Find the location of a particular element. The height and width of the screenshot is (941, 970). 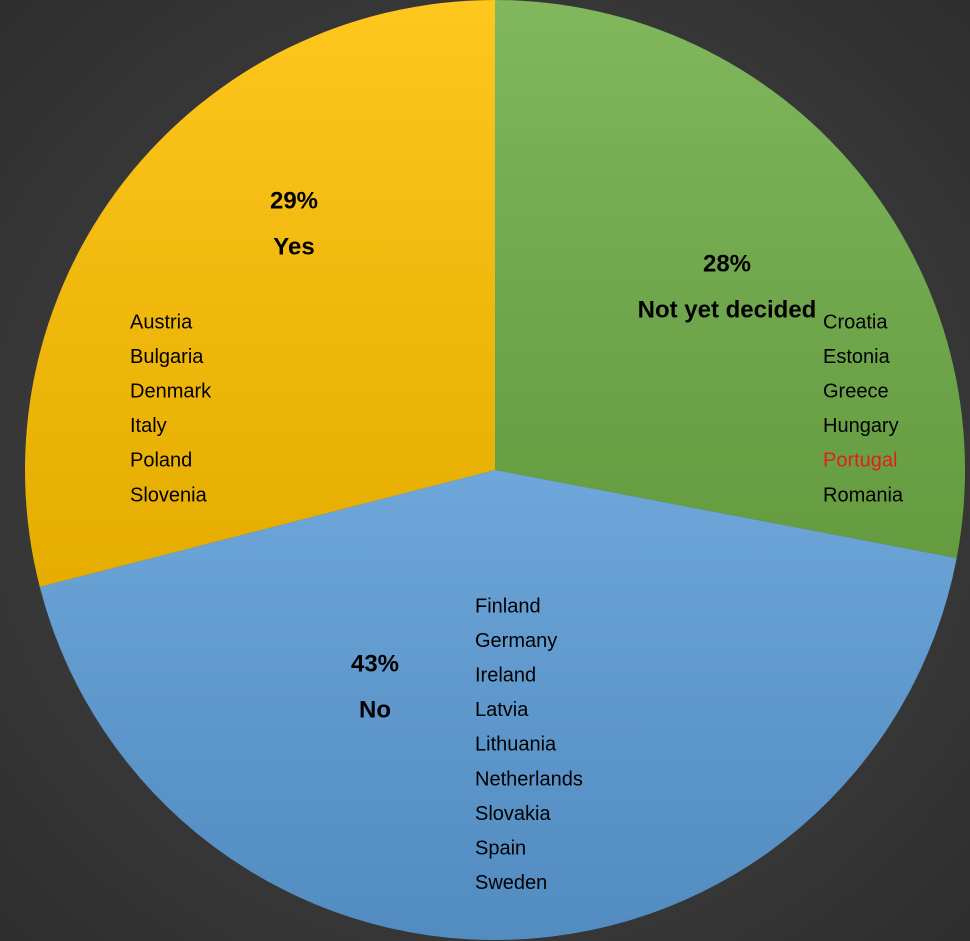

country: Greece is located at coordinates (856, 391).